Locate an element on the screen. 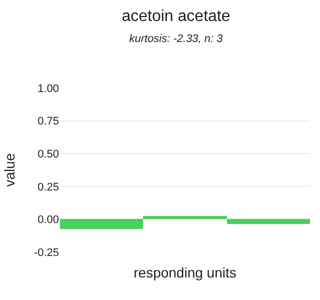 This screenshot has height=300, width=320. y-tick-label: 0.00 is located at coordinates (48, 220).